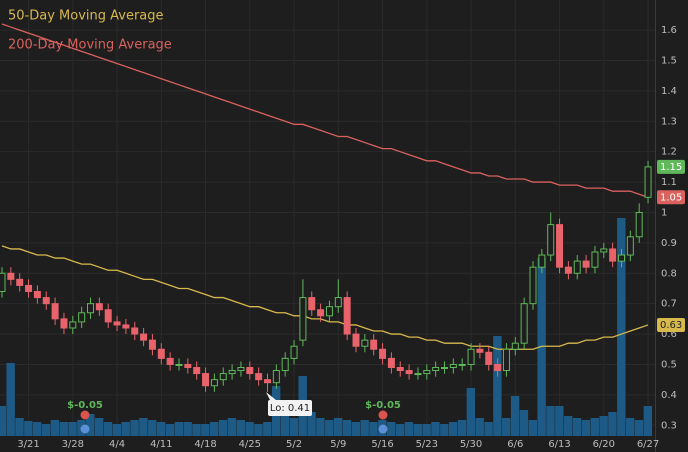 The image size is (688, 452). I want to click on y-tick-label: 1.1, so click(669, 182).